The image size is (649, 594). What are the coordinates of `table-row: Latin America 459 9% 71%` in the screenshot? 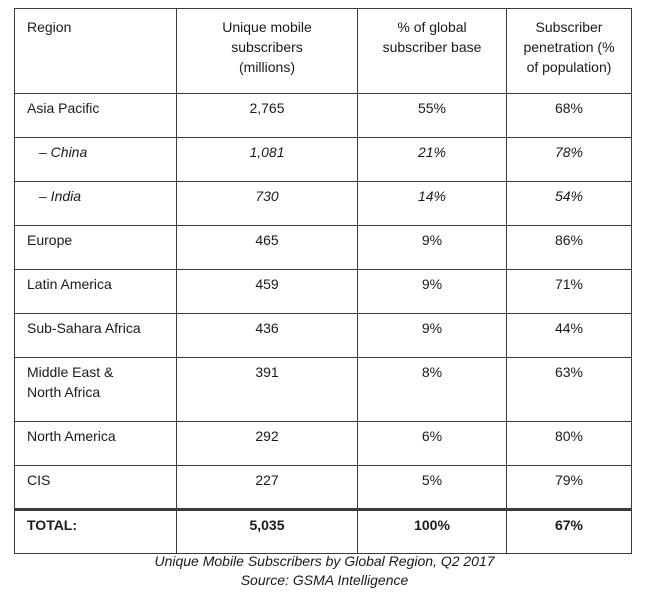 It's located at (323, 291).